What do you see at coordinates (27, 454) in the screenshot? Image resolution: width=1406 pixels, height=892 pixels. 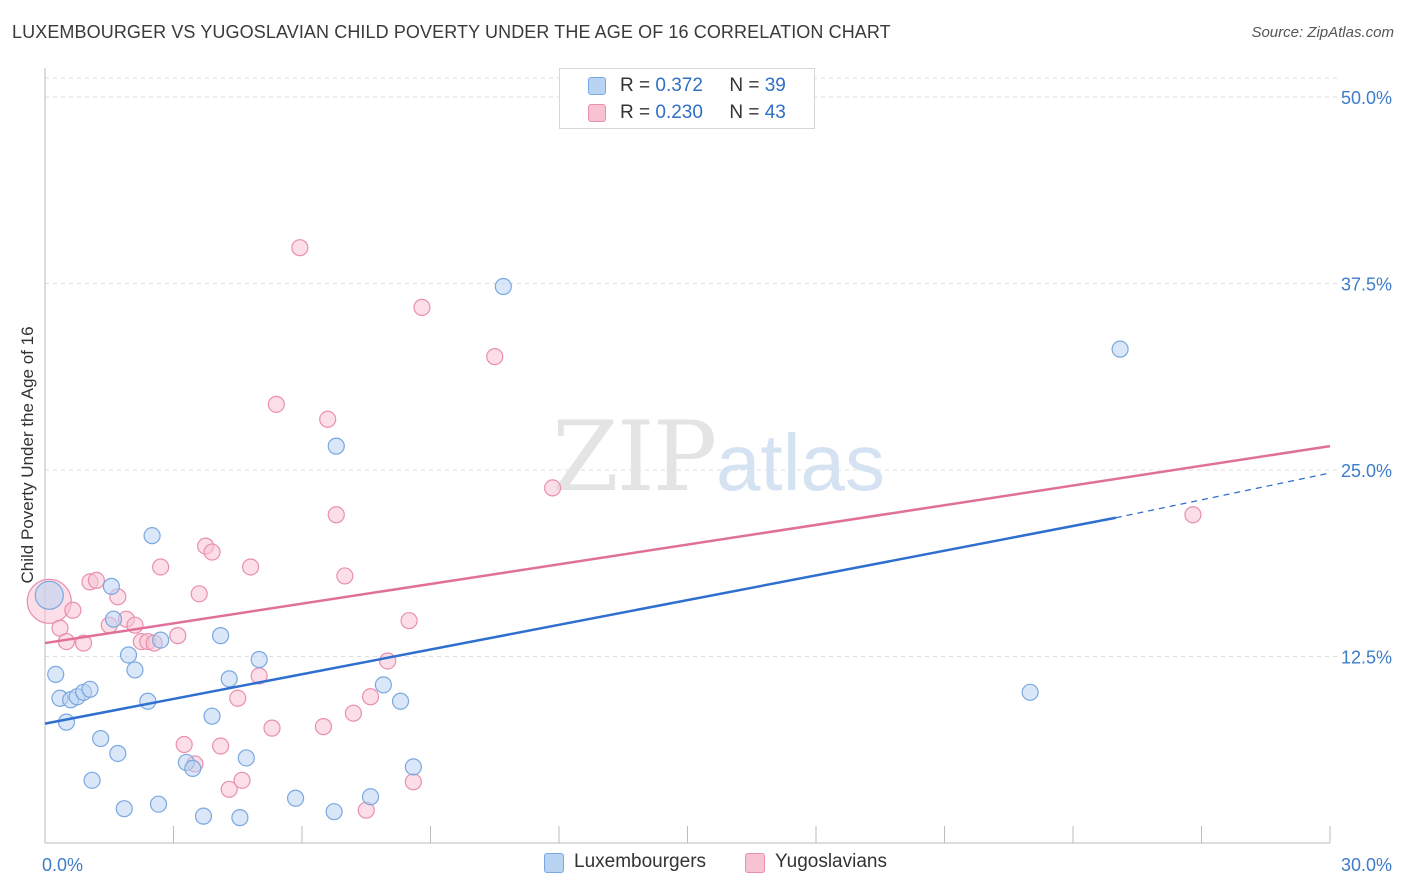 I see `y-axis-label: Child Poverty Under the Age of 16` at bounding box center [27, 454].